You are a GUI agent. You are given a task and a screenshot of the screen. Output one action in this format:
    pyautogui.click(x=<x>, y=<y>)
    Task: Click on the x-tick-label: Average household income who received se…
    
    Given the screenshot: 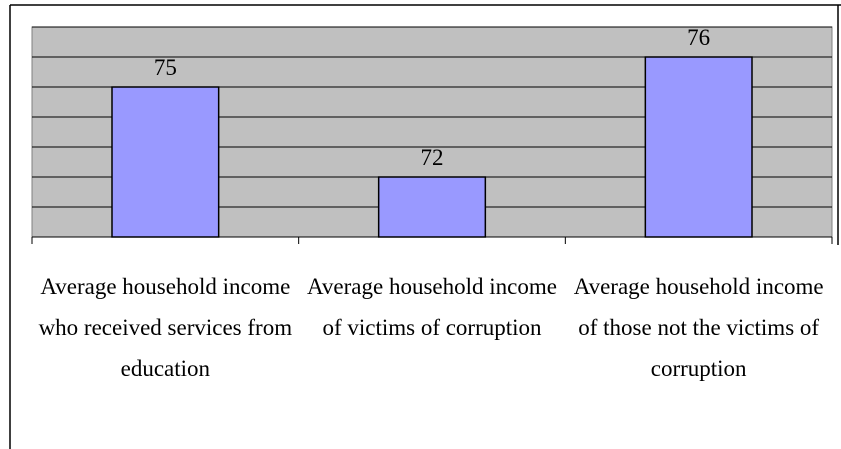 What is the action you would take?
    pyautogui.click(x=165, y=327)
    